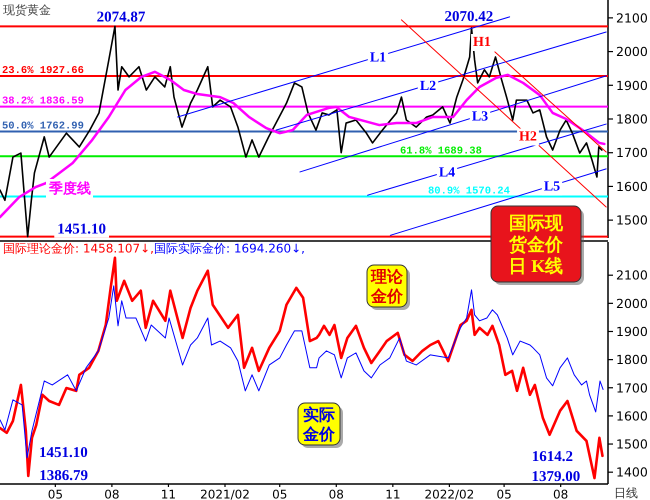  I want to click on annotation: 理论金价, so click(387, 287).